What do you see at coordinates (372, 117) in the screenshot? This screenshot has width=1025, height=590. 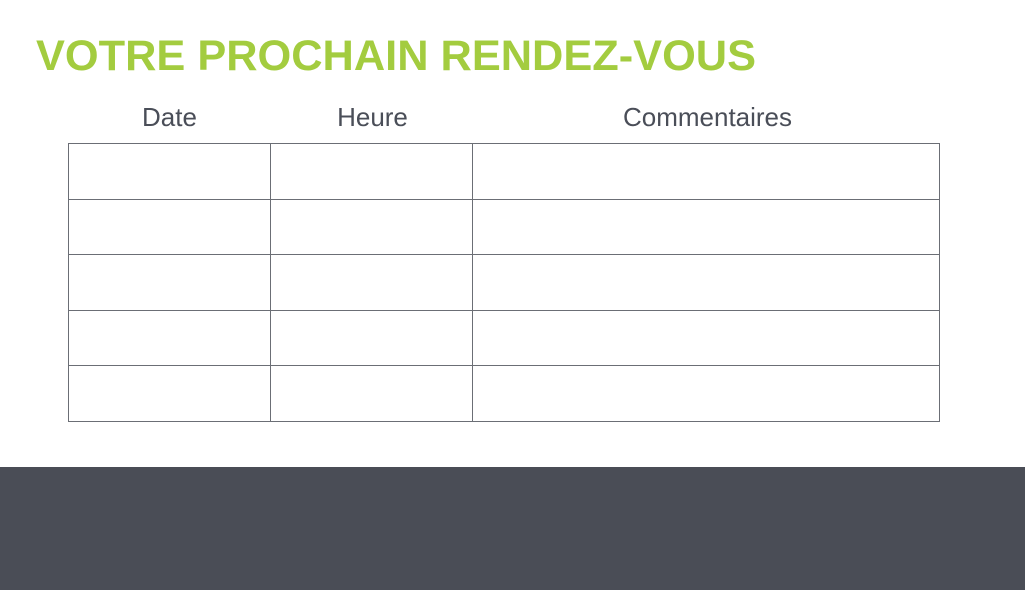 I see `column-header-heure: Heure` at bounding box center [372, 117].